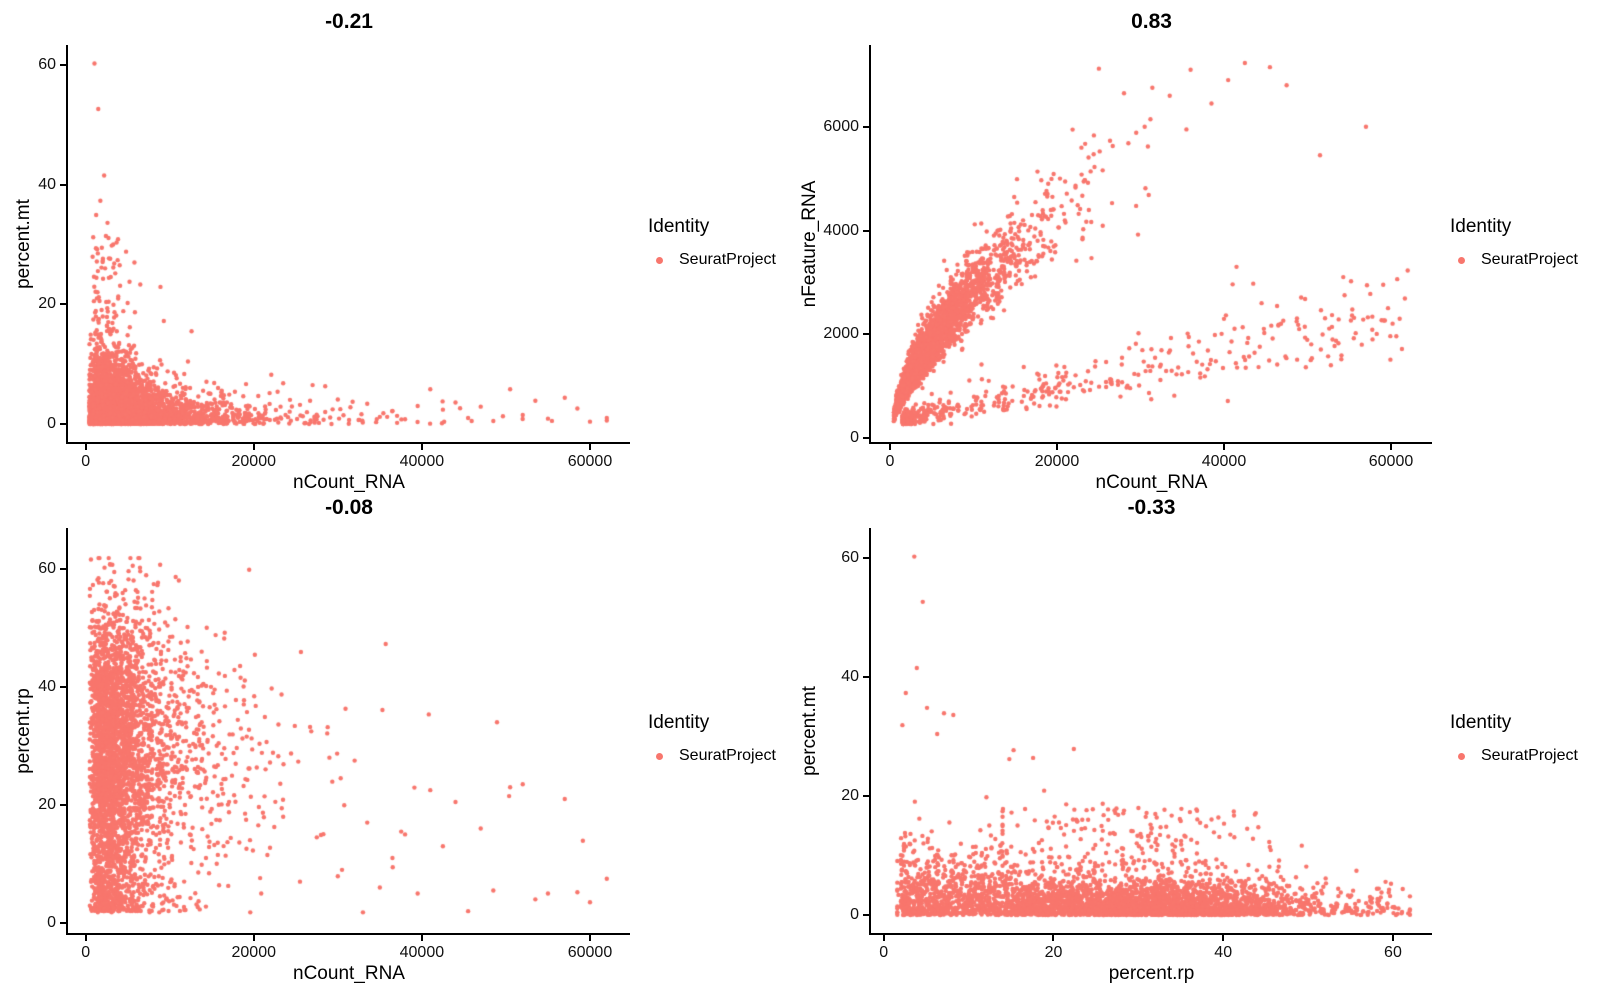  What do you see at coordinates (349, 21) in the screenshot?
I see `panel-title: -0.21` at bounding box center [349, 21].